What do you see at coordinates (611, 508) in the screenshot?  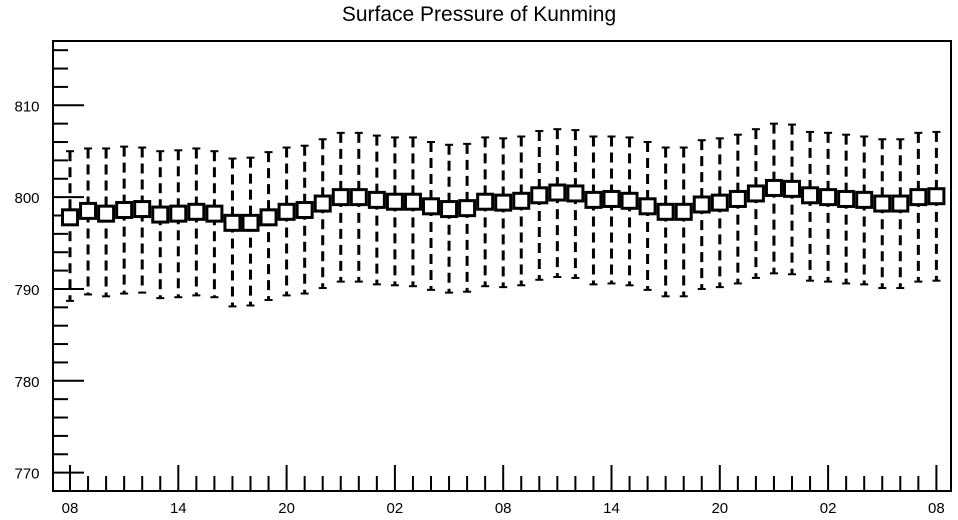 I see `x-tick-label: 14` at bounding box center [611, 508].